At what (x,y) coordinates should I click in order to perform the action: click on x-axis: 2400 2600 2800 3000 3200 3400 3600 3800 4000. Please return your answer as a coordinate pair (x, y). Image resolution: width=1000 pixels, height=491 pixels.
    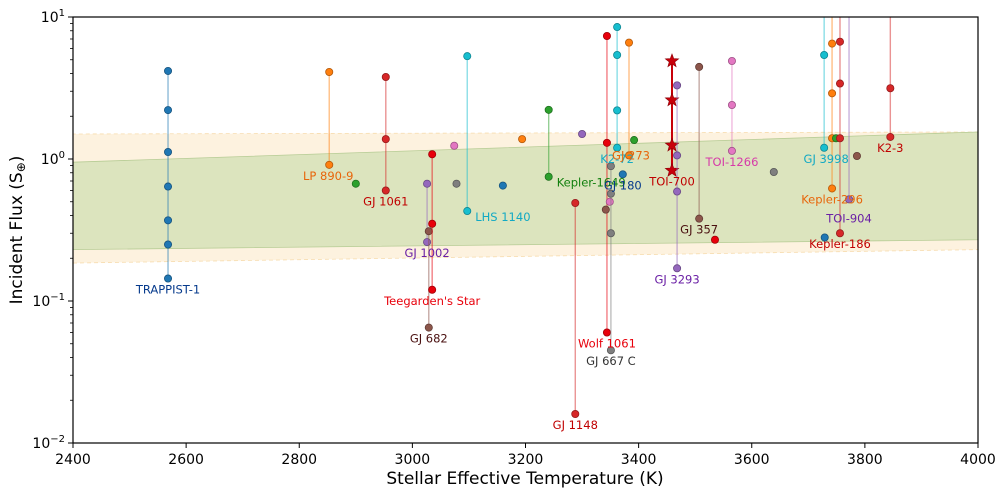
    Looking at the image, I should click on (525, 455).